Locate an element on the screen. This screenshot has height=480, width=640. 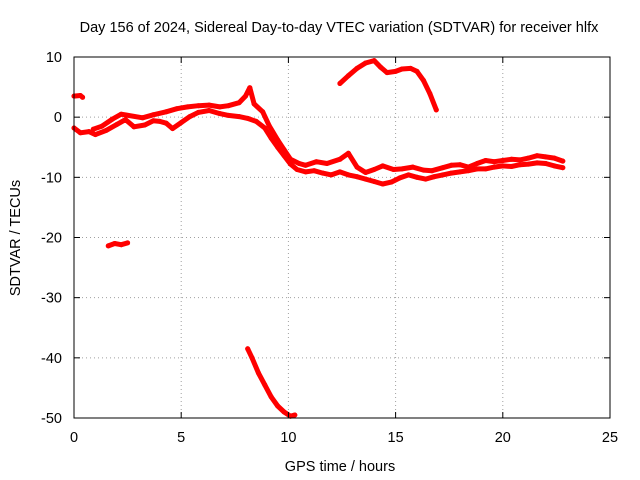
y-tick-label: -40 is located at coordinates (51, 359).